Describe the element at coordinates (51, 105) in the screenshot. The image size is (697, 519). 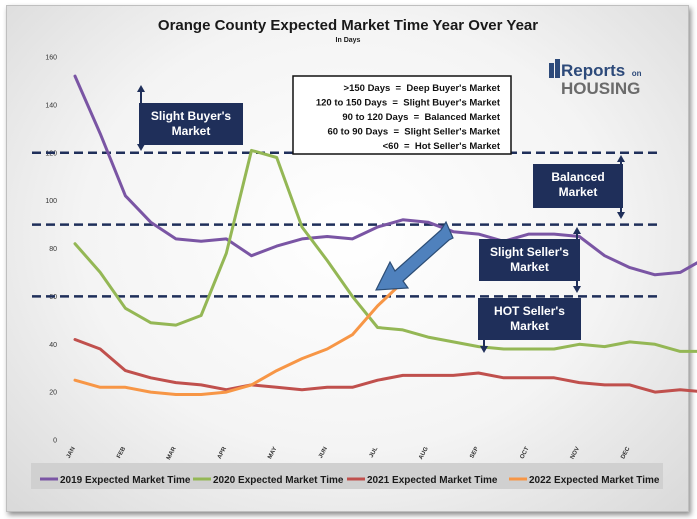
I see `y-tick-label: 140` at that location.